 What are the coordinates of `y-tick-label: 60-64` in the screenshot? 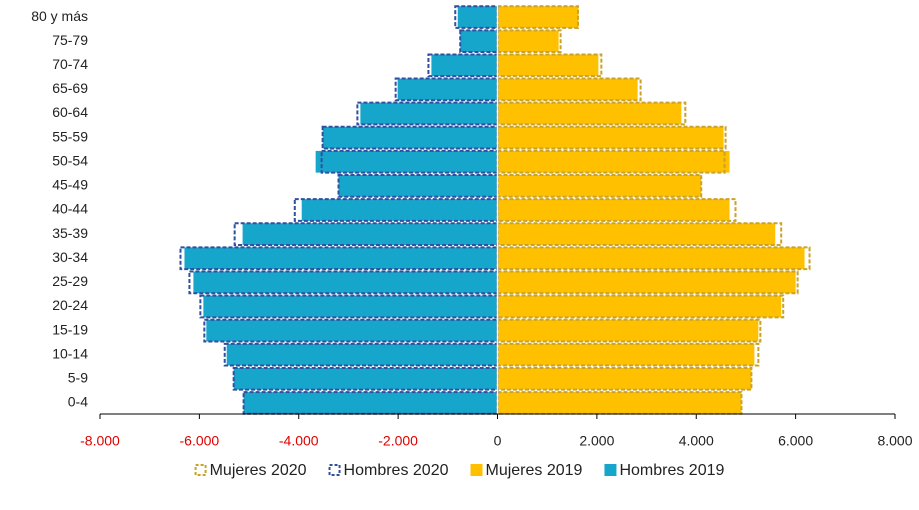 It's located at (70, 112).